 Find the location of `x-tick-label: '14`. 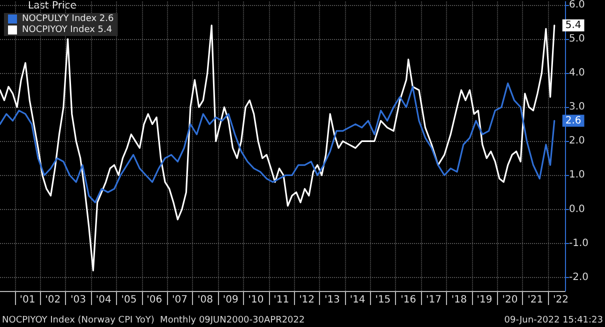

x-tick-label: '14 is located at coordinates (358, 300).